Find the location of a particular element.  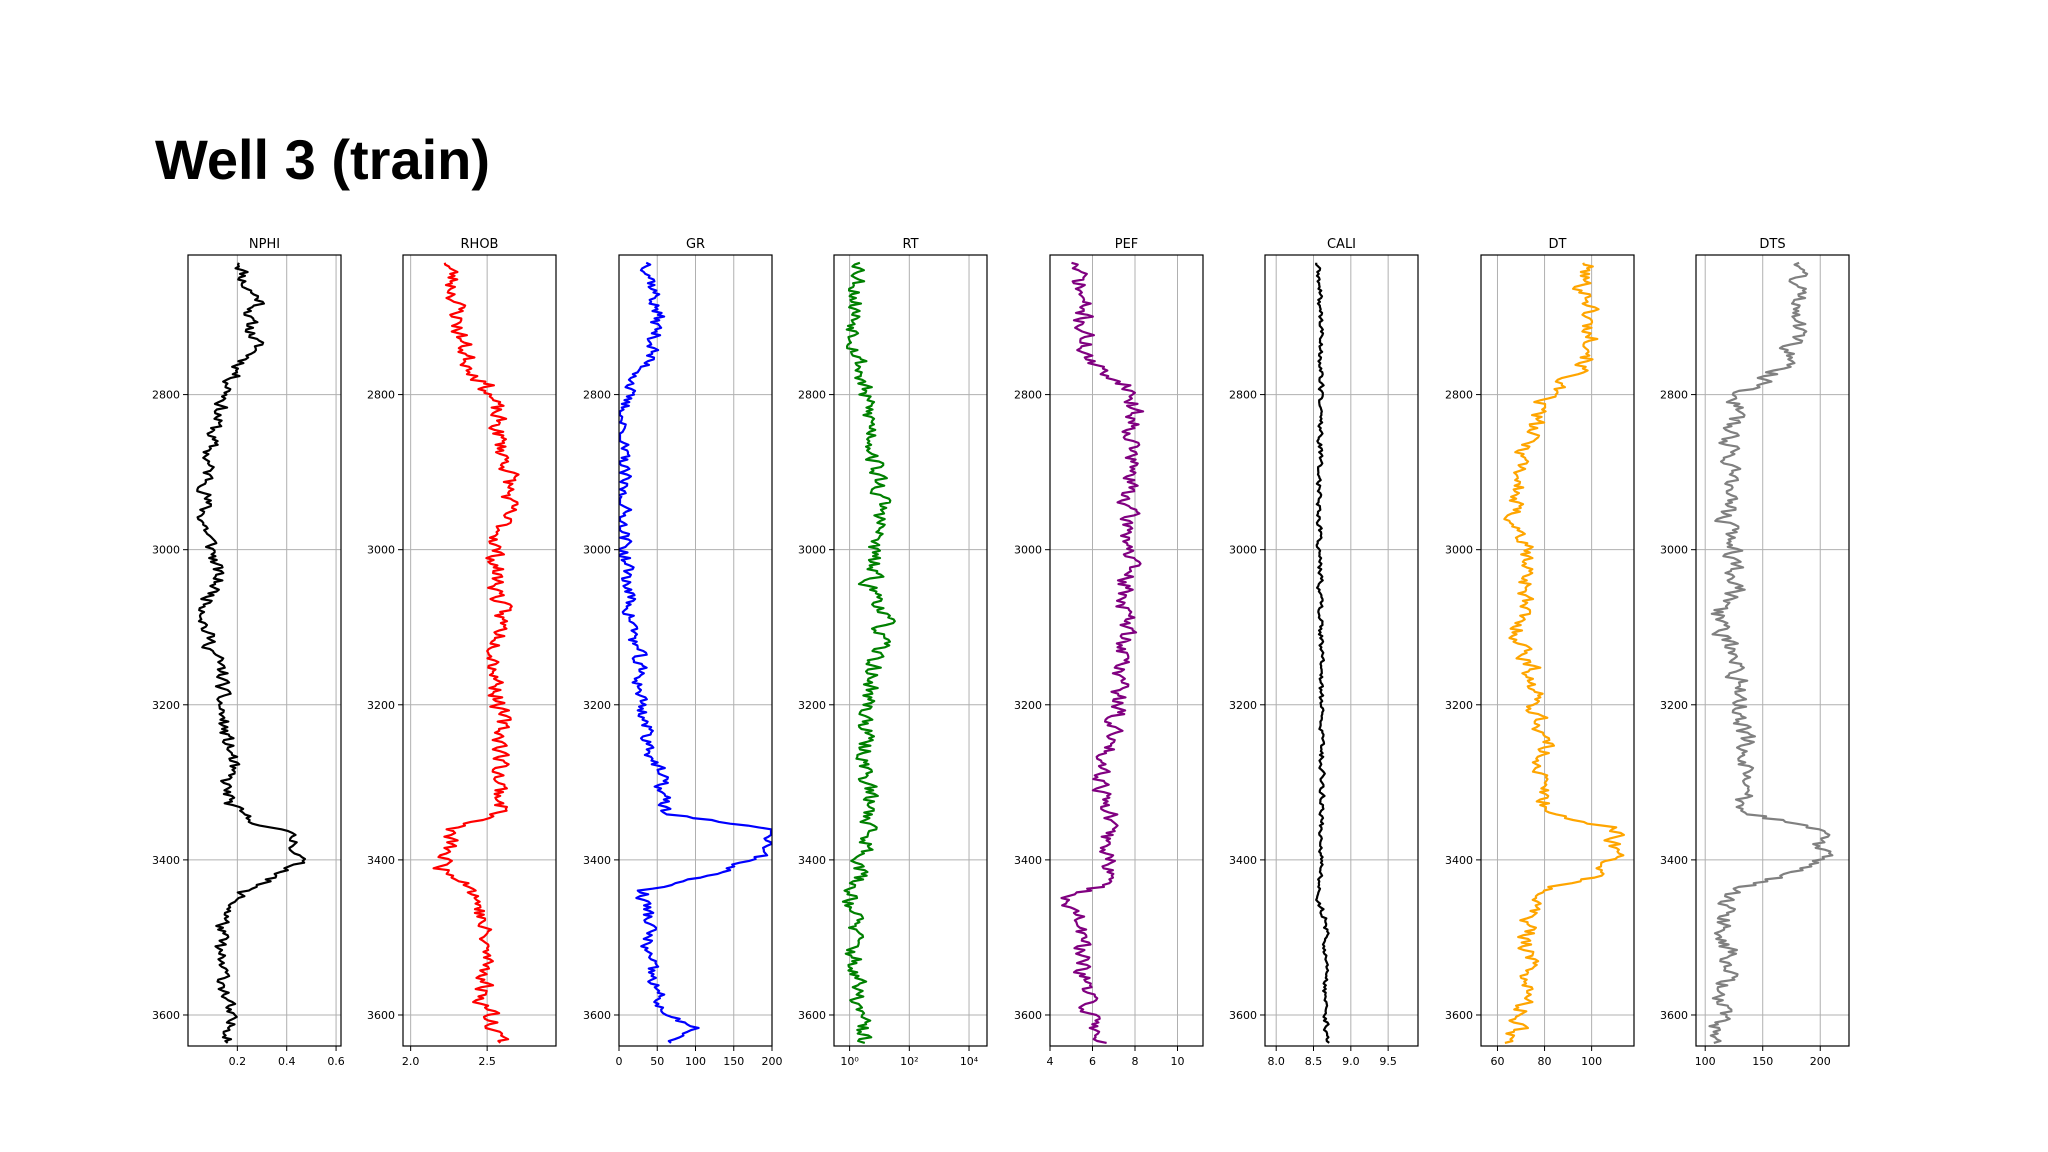

x-tick-label: 50 is located at coordinates (657, 1061).